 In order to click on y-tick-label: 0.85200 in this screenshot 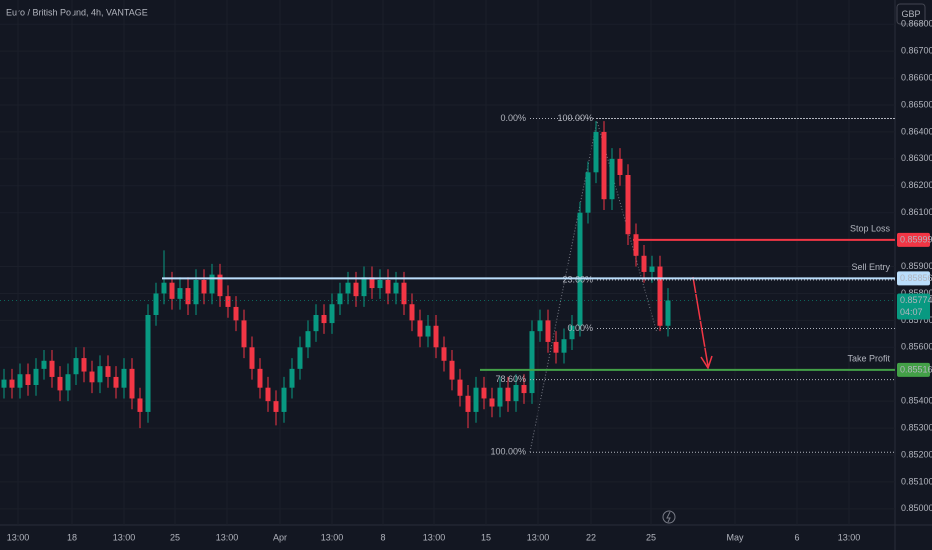, I will do `click(916, 454)`.